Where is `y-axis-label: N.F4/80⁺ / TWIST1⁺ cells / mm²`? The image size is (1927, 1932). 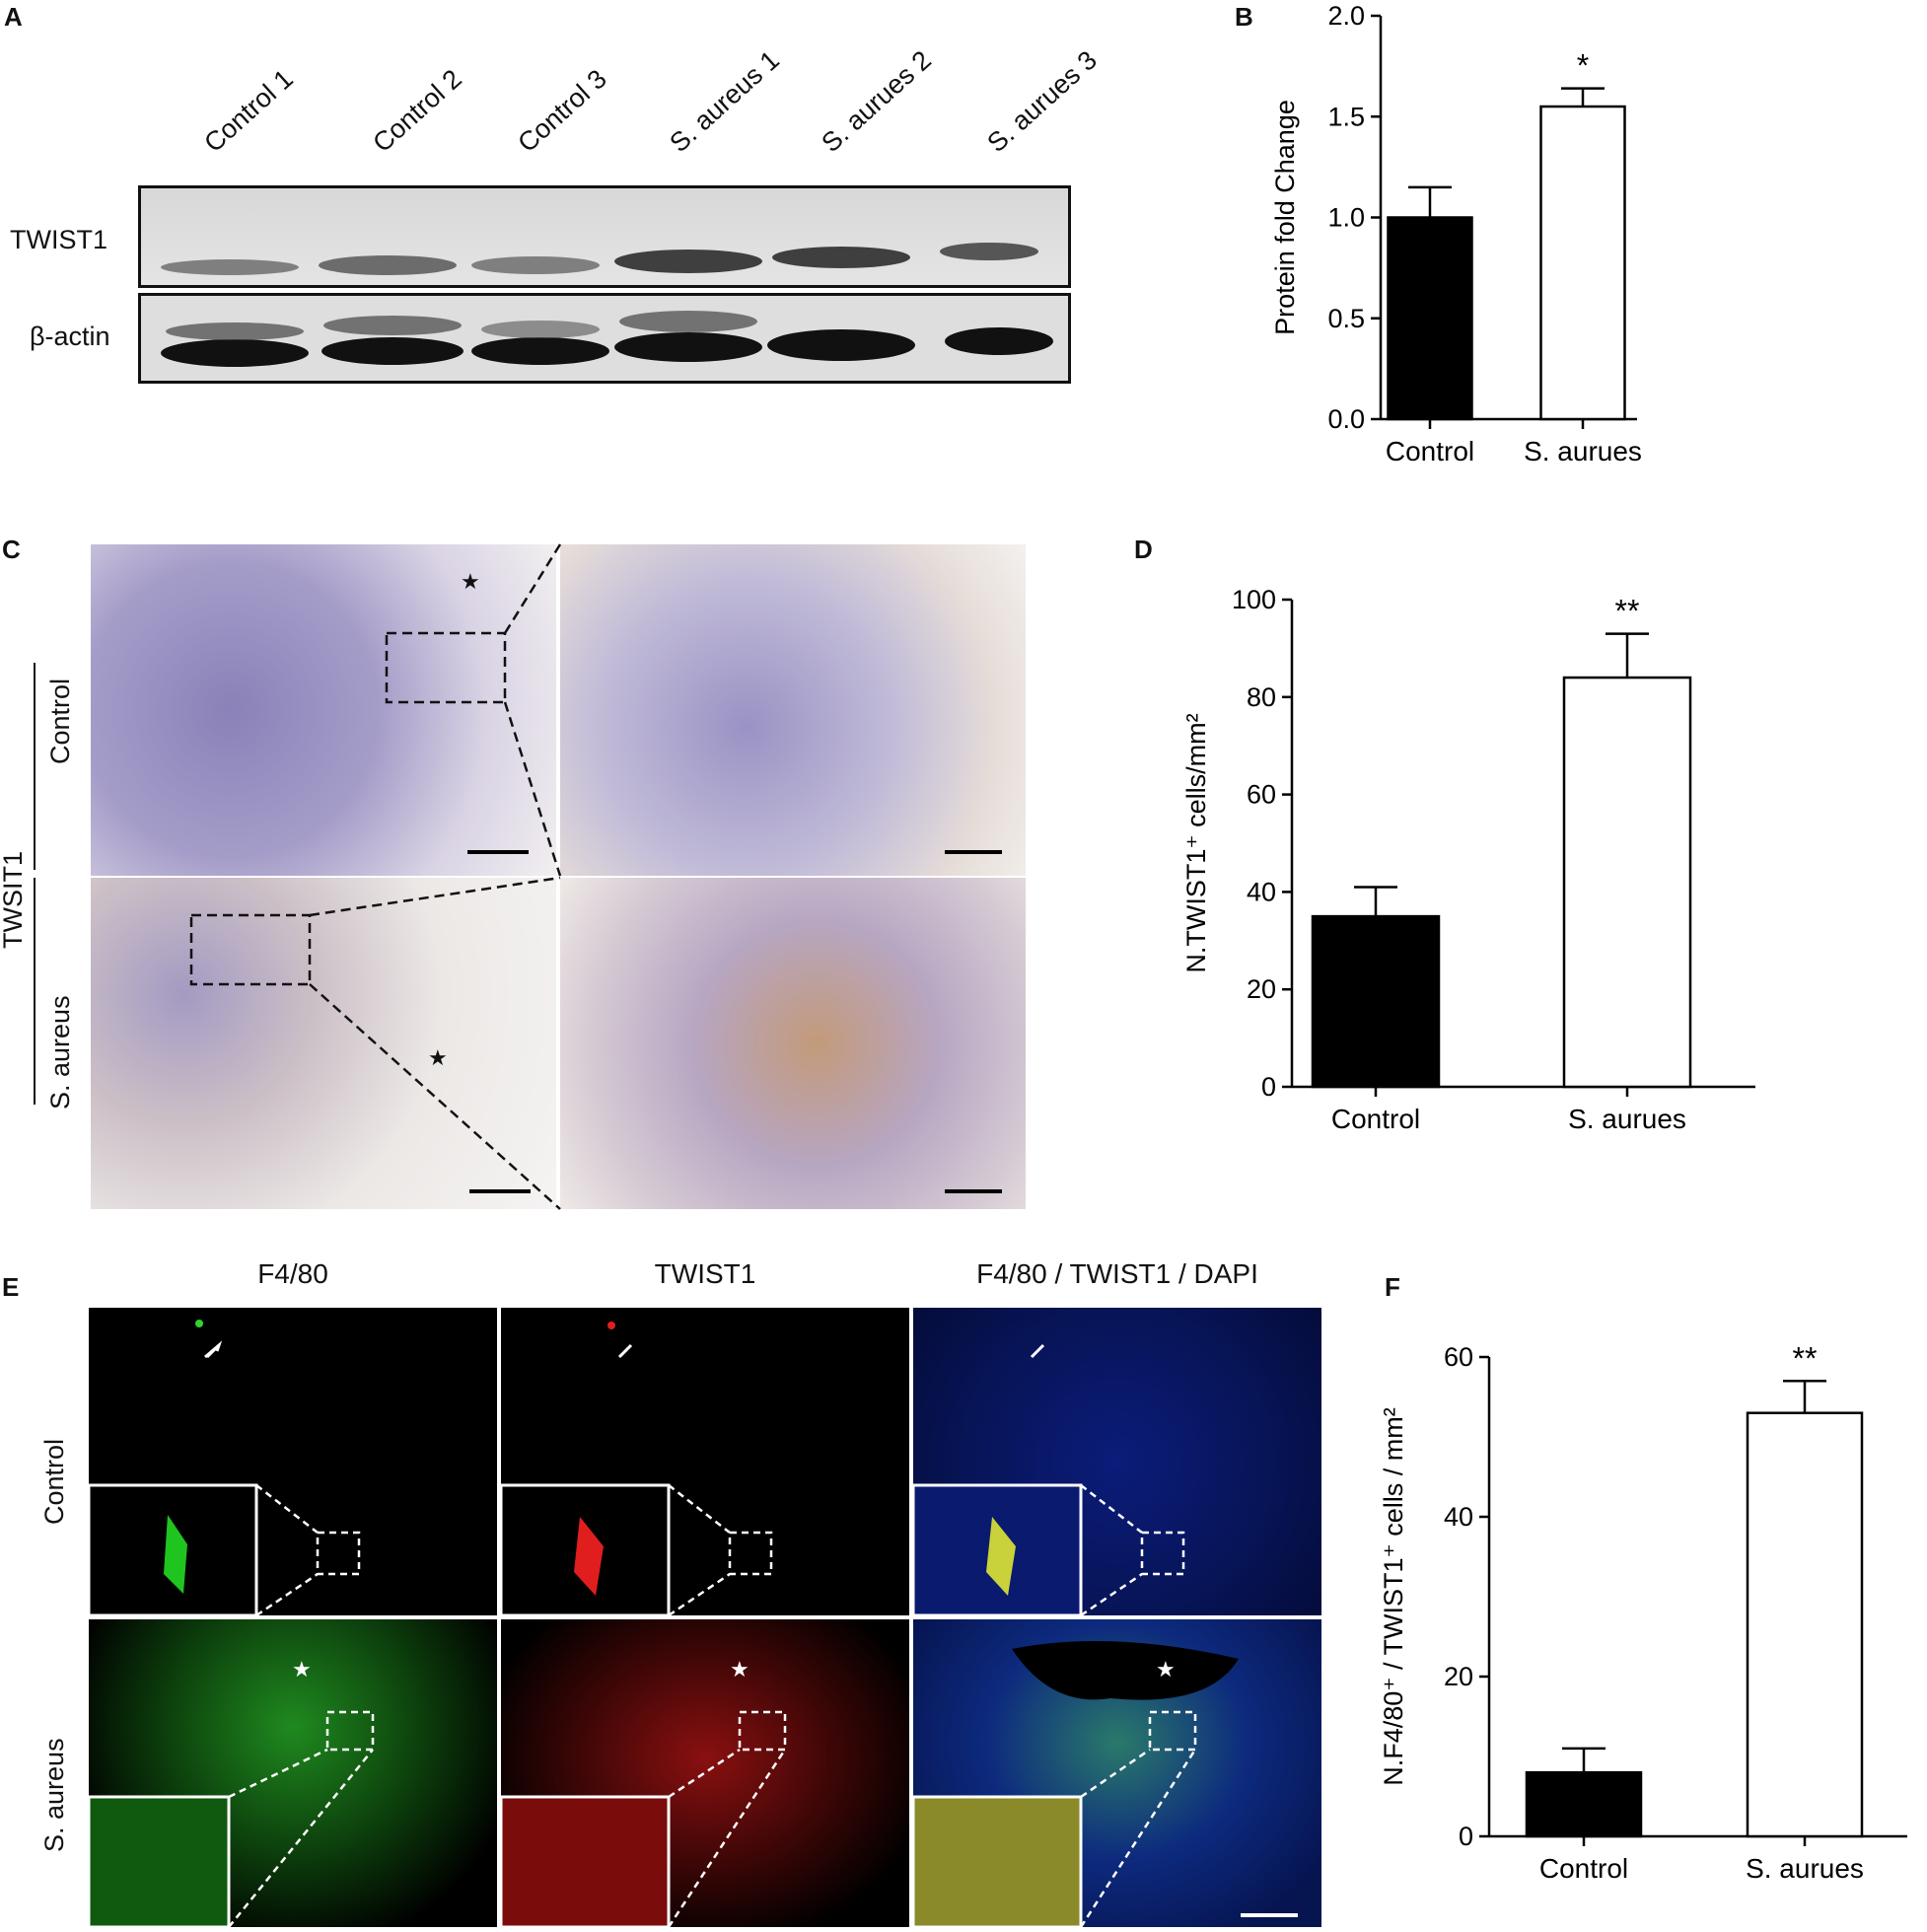 y-axis-label: N.F4/80⁺ / TWIST1⁺ cells / mm² is located at coordinates (1393, 1596).